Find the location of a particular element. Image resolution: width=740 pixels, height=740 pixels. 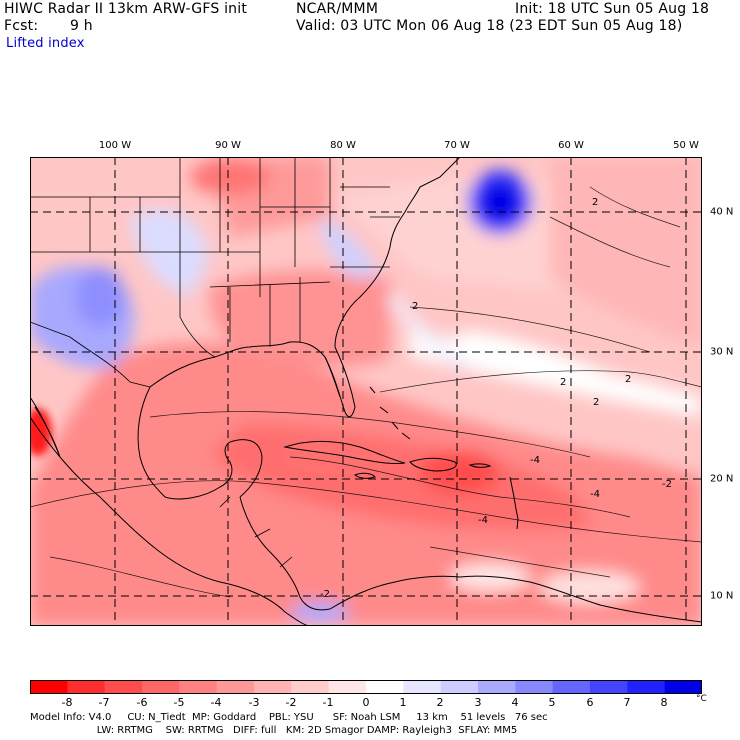

latitude-label: 10 N is located at coordinates (722, 596).